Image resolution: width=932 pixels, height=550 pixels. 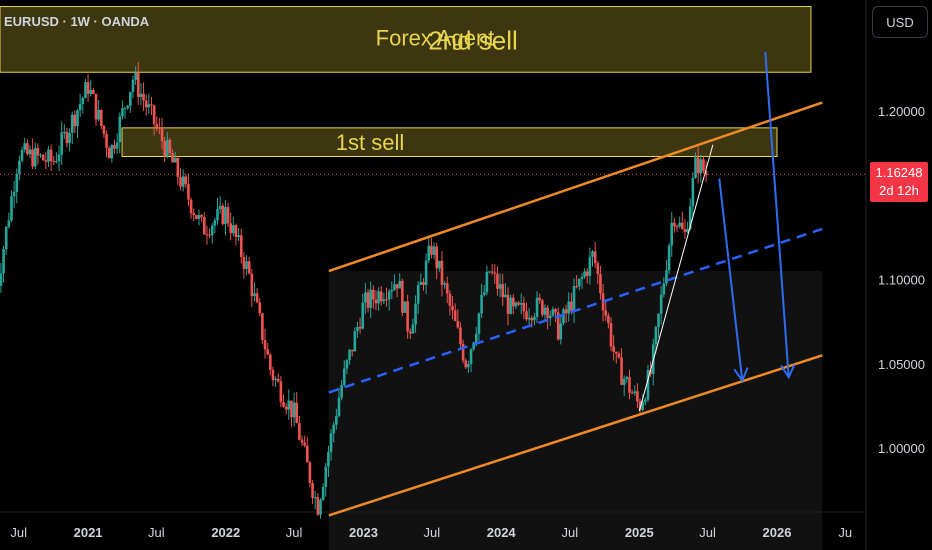 I want to click on y-tick-label: 1.10000, so click(x=901, y=280).